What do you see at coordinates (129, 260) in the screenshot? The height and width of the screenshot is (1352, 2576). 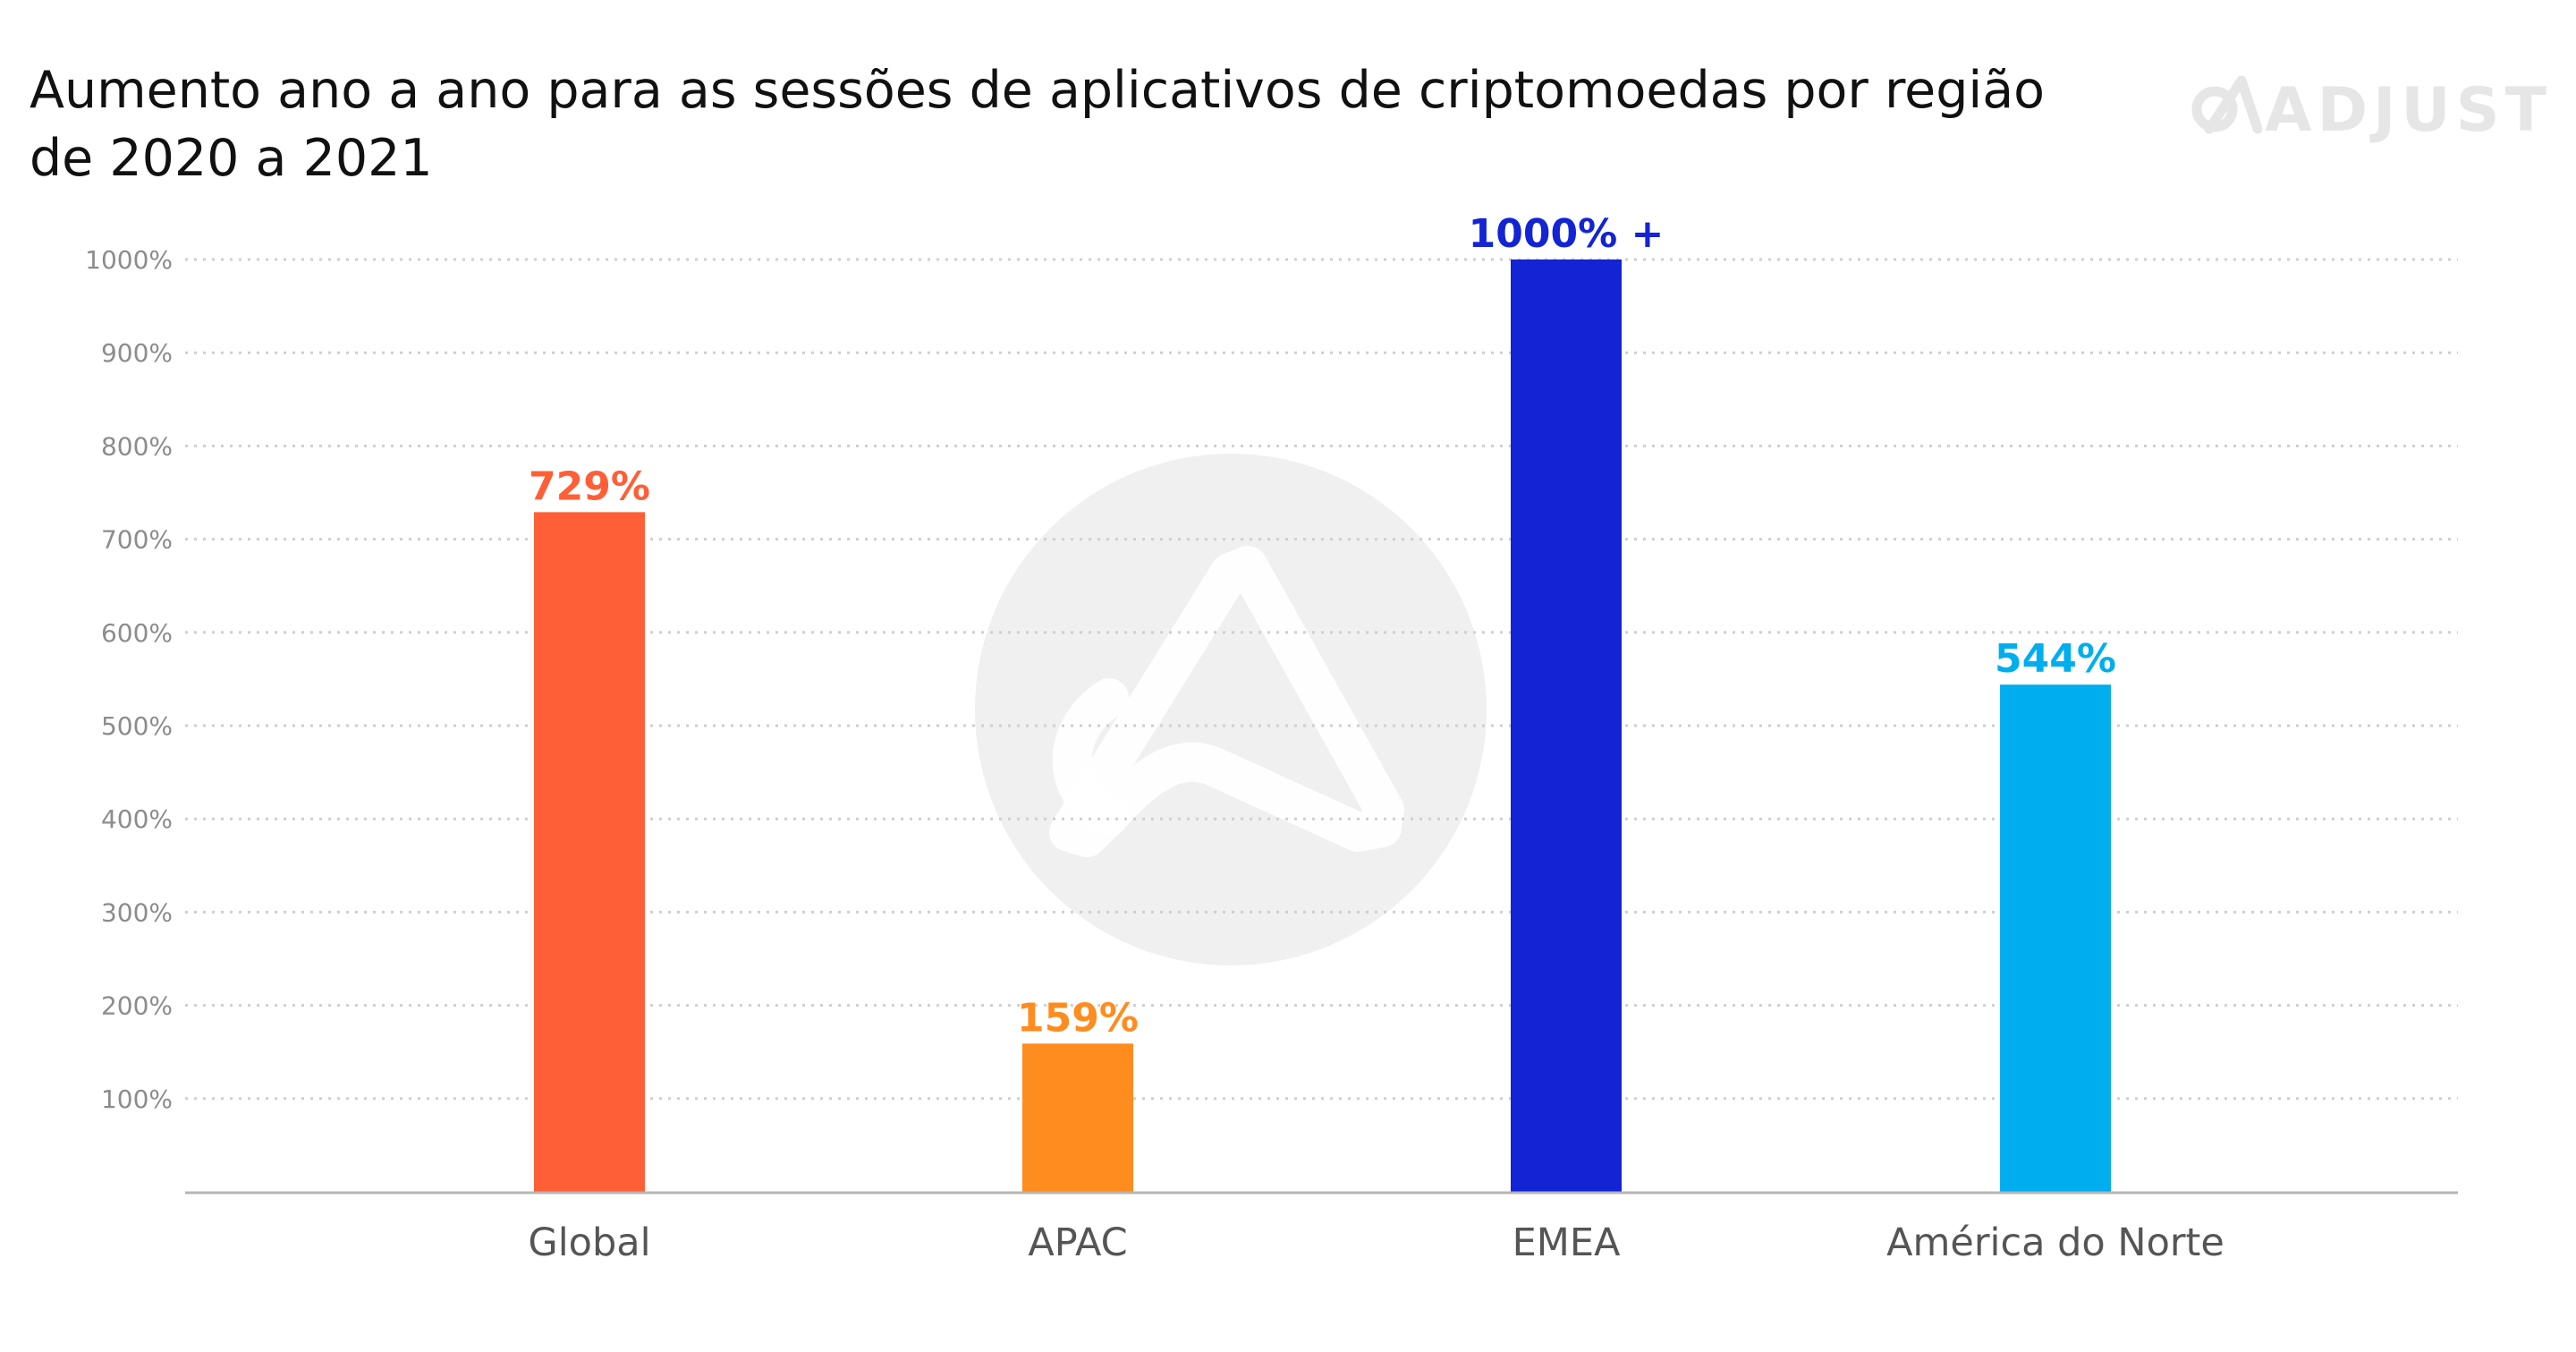 I see `y-tick-label: 1000%` at bounding box center [129, 260].